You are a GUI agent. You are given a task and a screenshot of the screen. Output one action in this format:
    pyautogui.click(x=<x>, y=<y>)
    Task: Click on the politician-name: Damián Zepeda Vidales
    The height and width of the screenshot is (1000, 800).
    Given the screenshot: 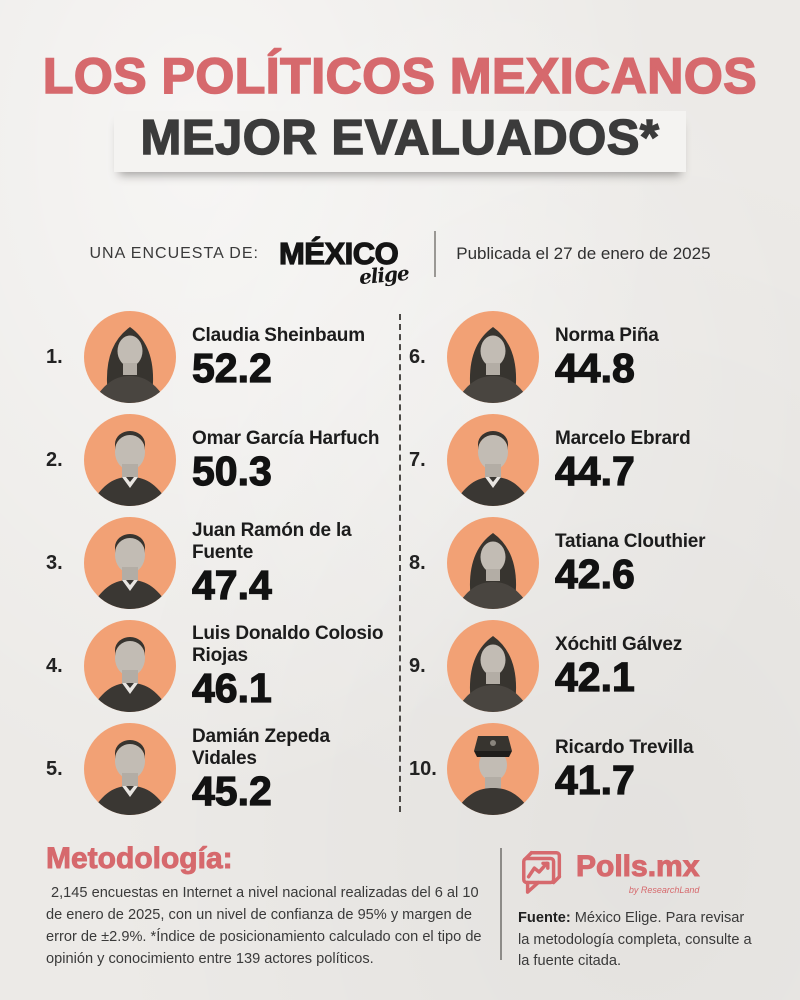 What is the action you would take?
    pyautogui.click(x=261, y=748)
    